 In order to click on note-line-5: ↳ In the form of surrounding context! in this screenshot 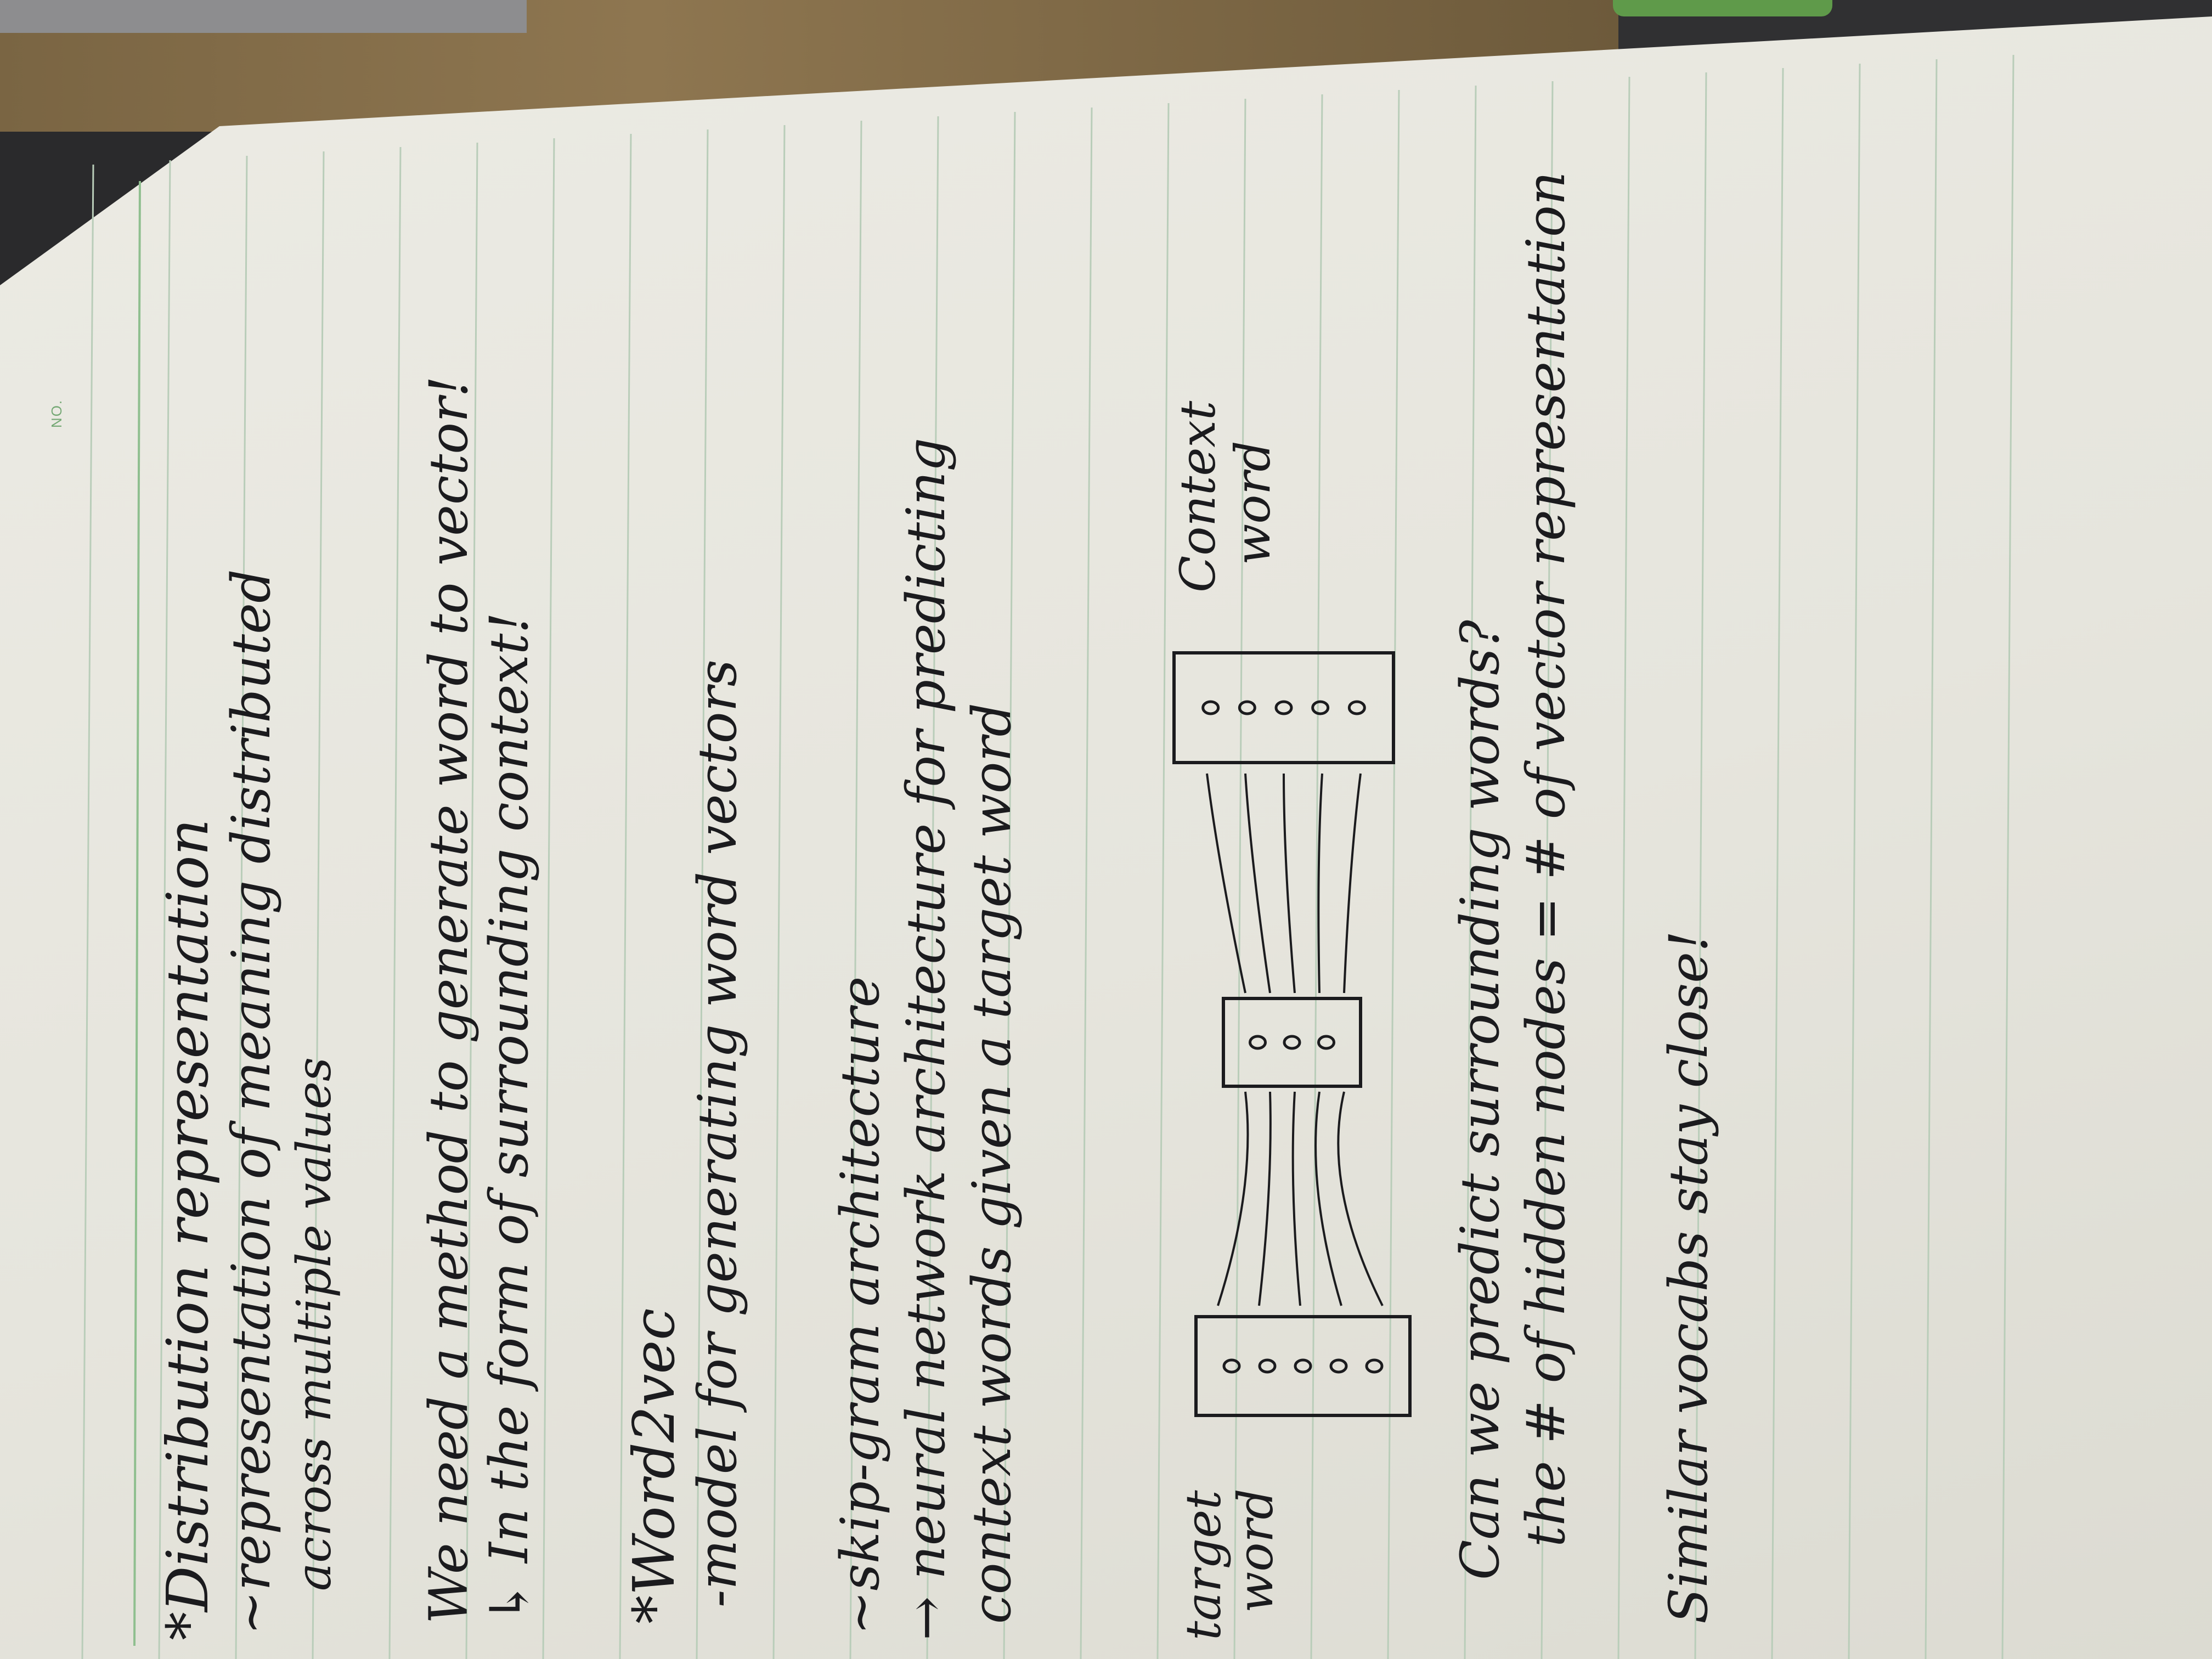, I will do `click(509, 1118)`.